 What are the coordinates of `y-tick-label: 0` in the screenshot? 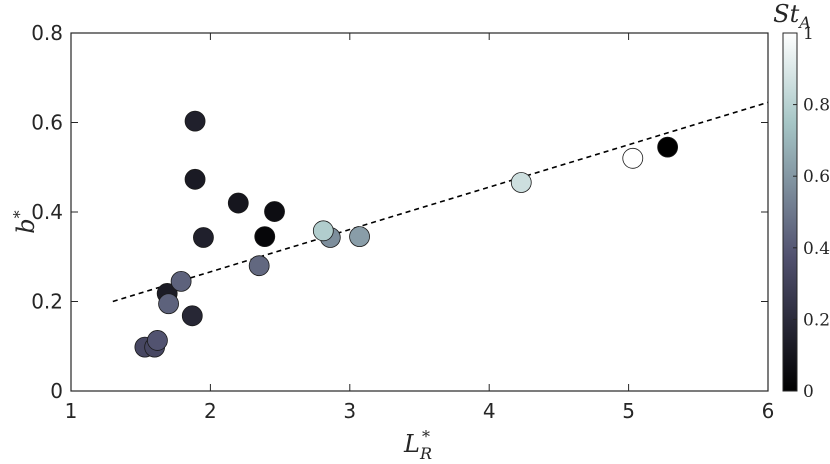 It's located at (56, 391).